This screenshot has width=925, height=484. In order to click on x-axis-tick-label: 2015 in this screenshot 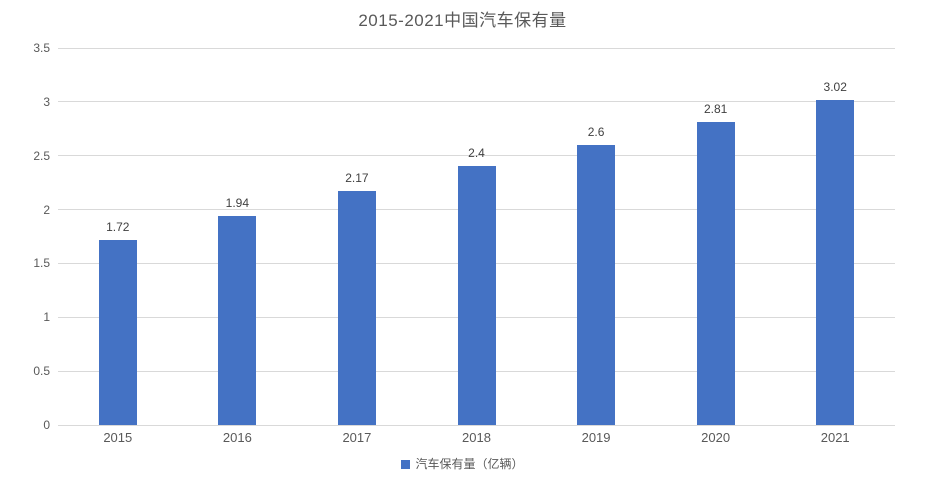, I will do `click(118, 437)`.